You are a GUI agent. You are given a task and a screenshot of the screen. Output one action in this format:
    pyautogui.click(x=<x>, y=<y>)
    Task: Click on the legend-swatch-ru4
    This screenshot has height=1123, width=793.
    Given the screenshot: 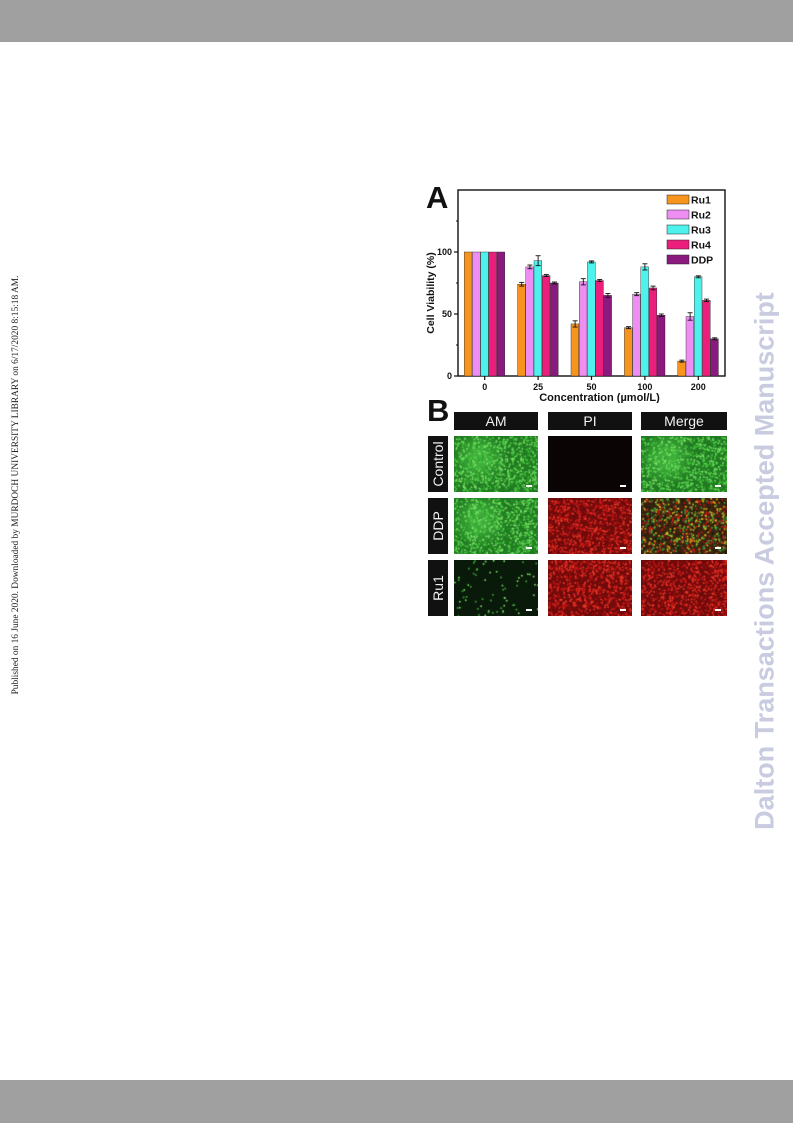 What is the action you would take?
    pyautogui.click(x=678, y=244)
    